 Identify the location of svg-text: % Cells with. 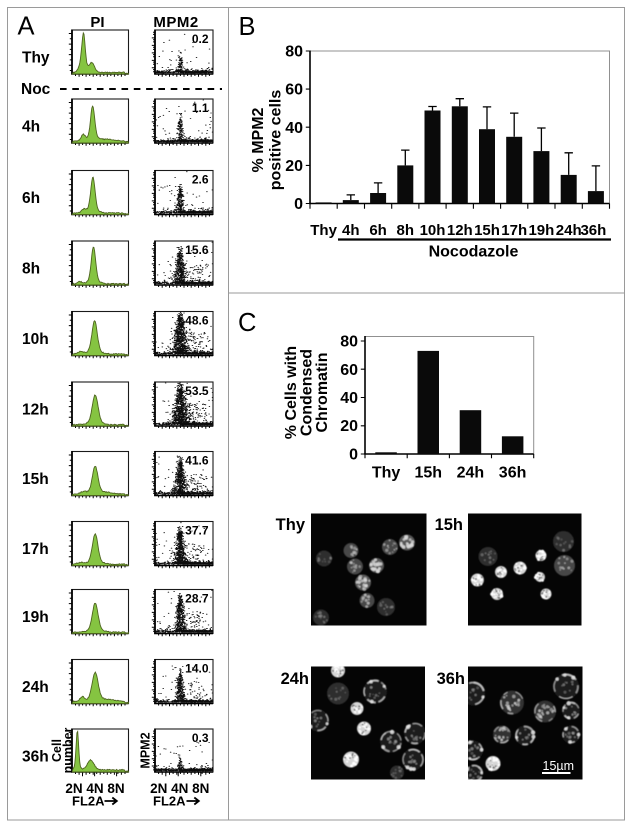
(291, 392).